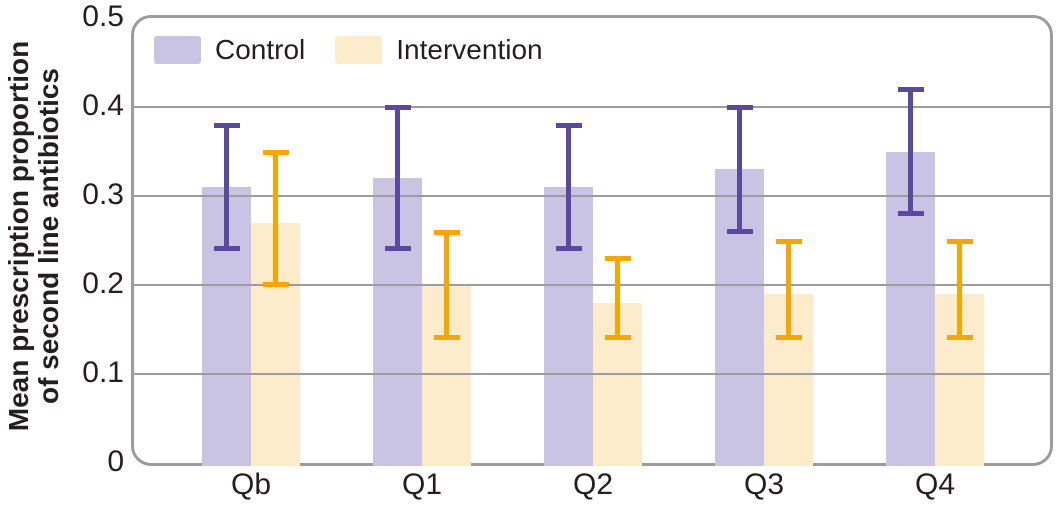 Image resolution: width=1058 pixels, height=505 pixels. Describe the element at coordinates (568, 187) in the screenshot. I see `error-bar-control-q2` at that location.